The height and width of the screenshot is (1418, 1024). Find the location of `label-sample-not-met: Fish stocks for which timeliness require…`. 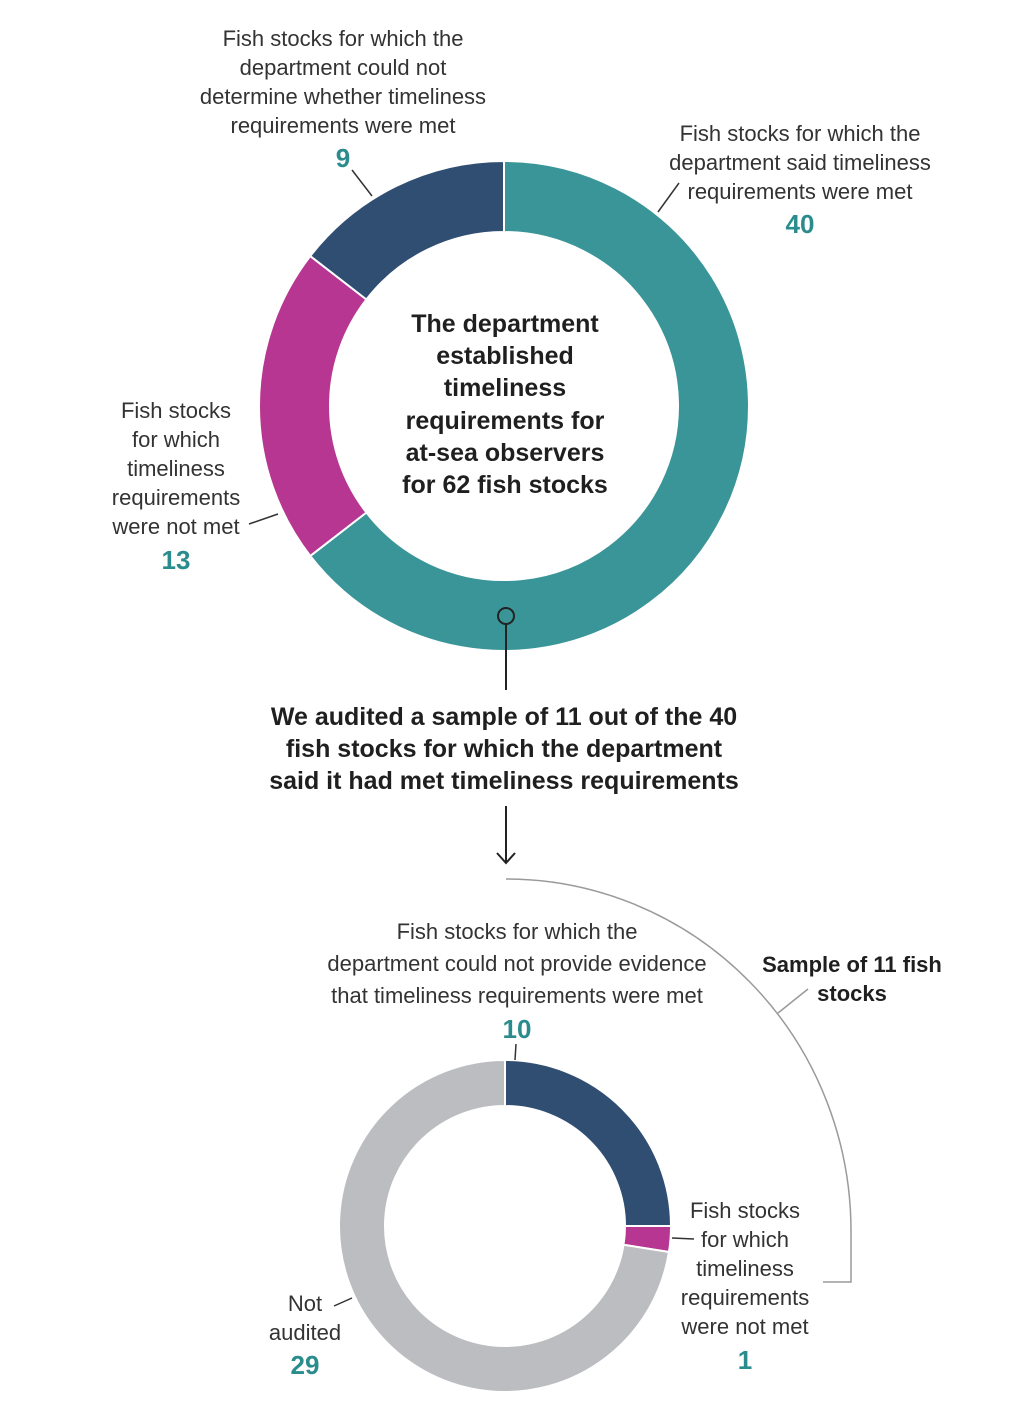

label-sample-not-met: Fish stocks for which timeliness require… is located at coordinates (740, 1286).